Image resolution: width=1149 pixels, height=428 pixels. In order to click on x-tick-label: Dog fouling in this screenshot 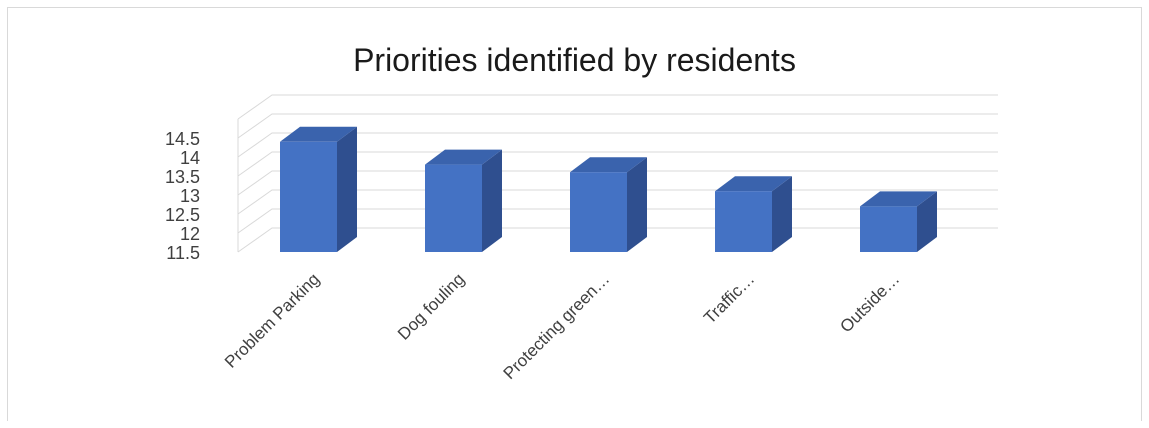, I will do `click(431, 306)`.